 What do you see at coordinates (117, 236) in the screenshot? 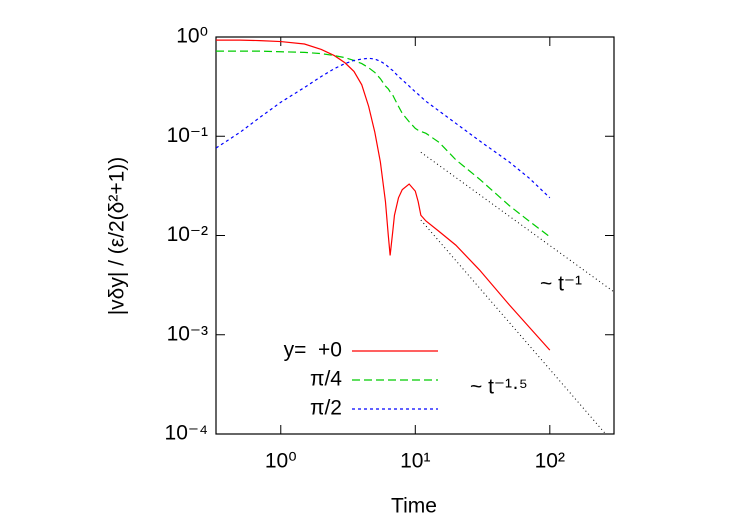
I see `y-axis-label: |vδy| / (ε/2(δ²+1))` at bounding box center [117, 236].